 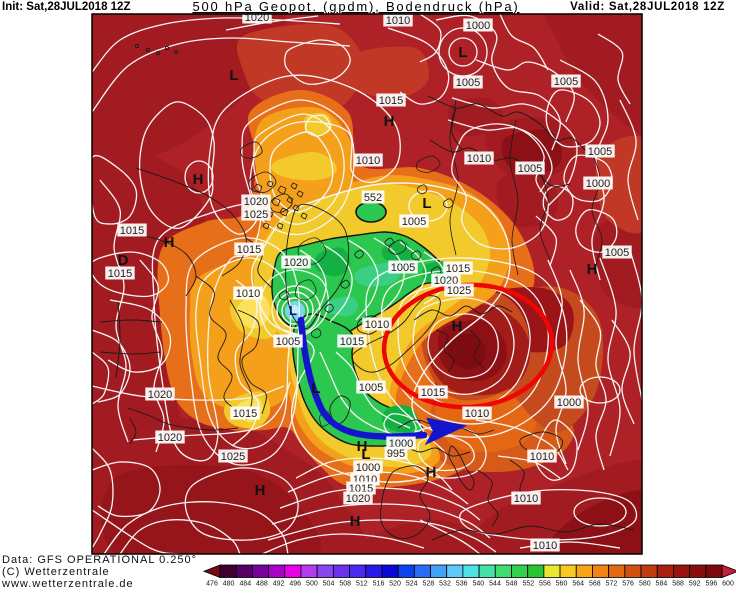 What do you see at coordinates (329, 584) in the screenshot?
I see `svg-text: 504` at bounding box center [329, 584].